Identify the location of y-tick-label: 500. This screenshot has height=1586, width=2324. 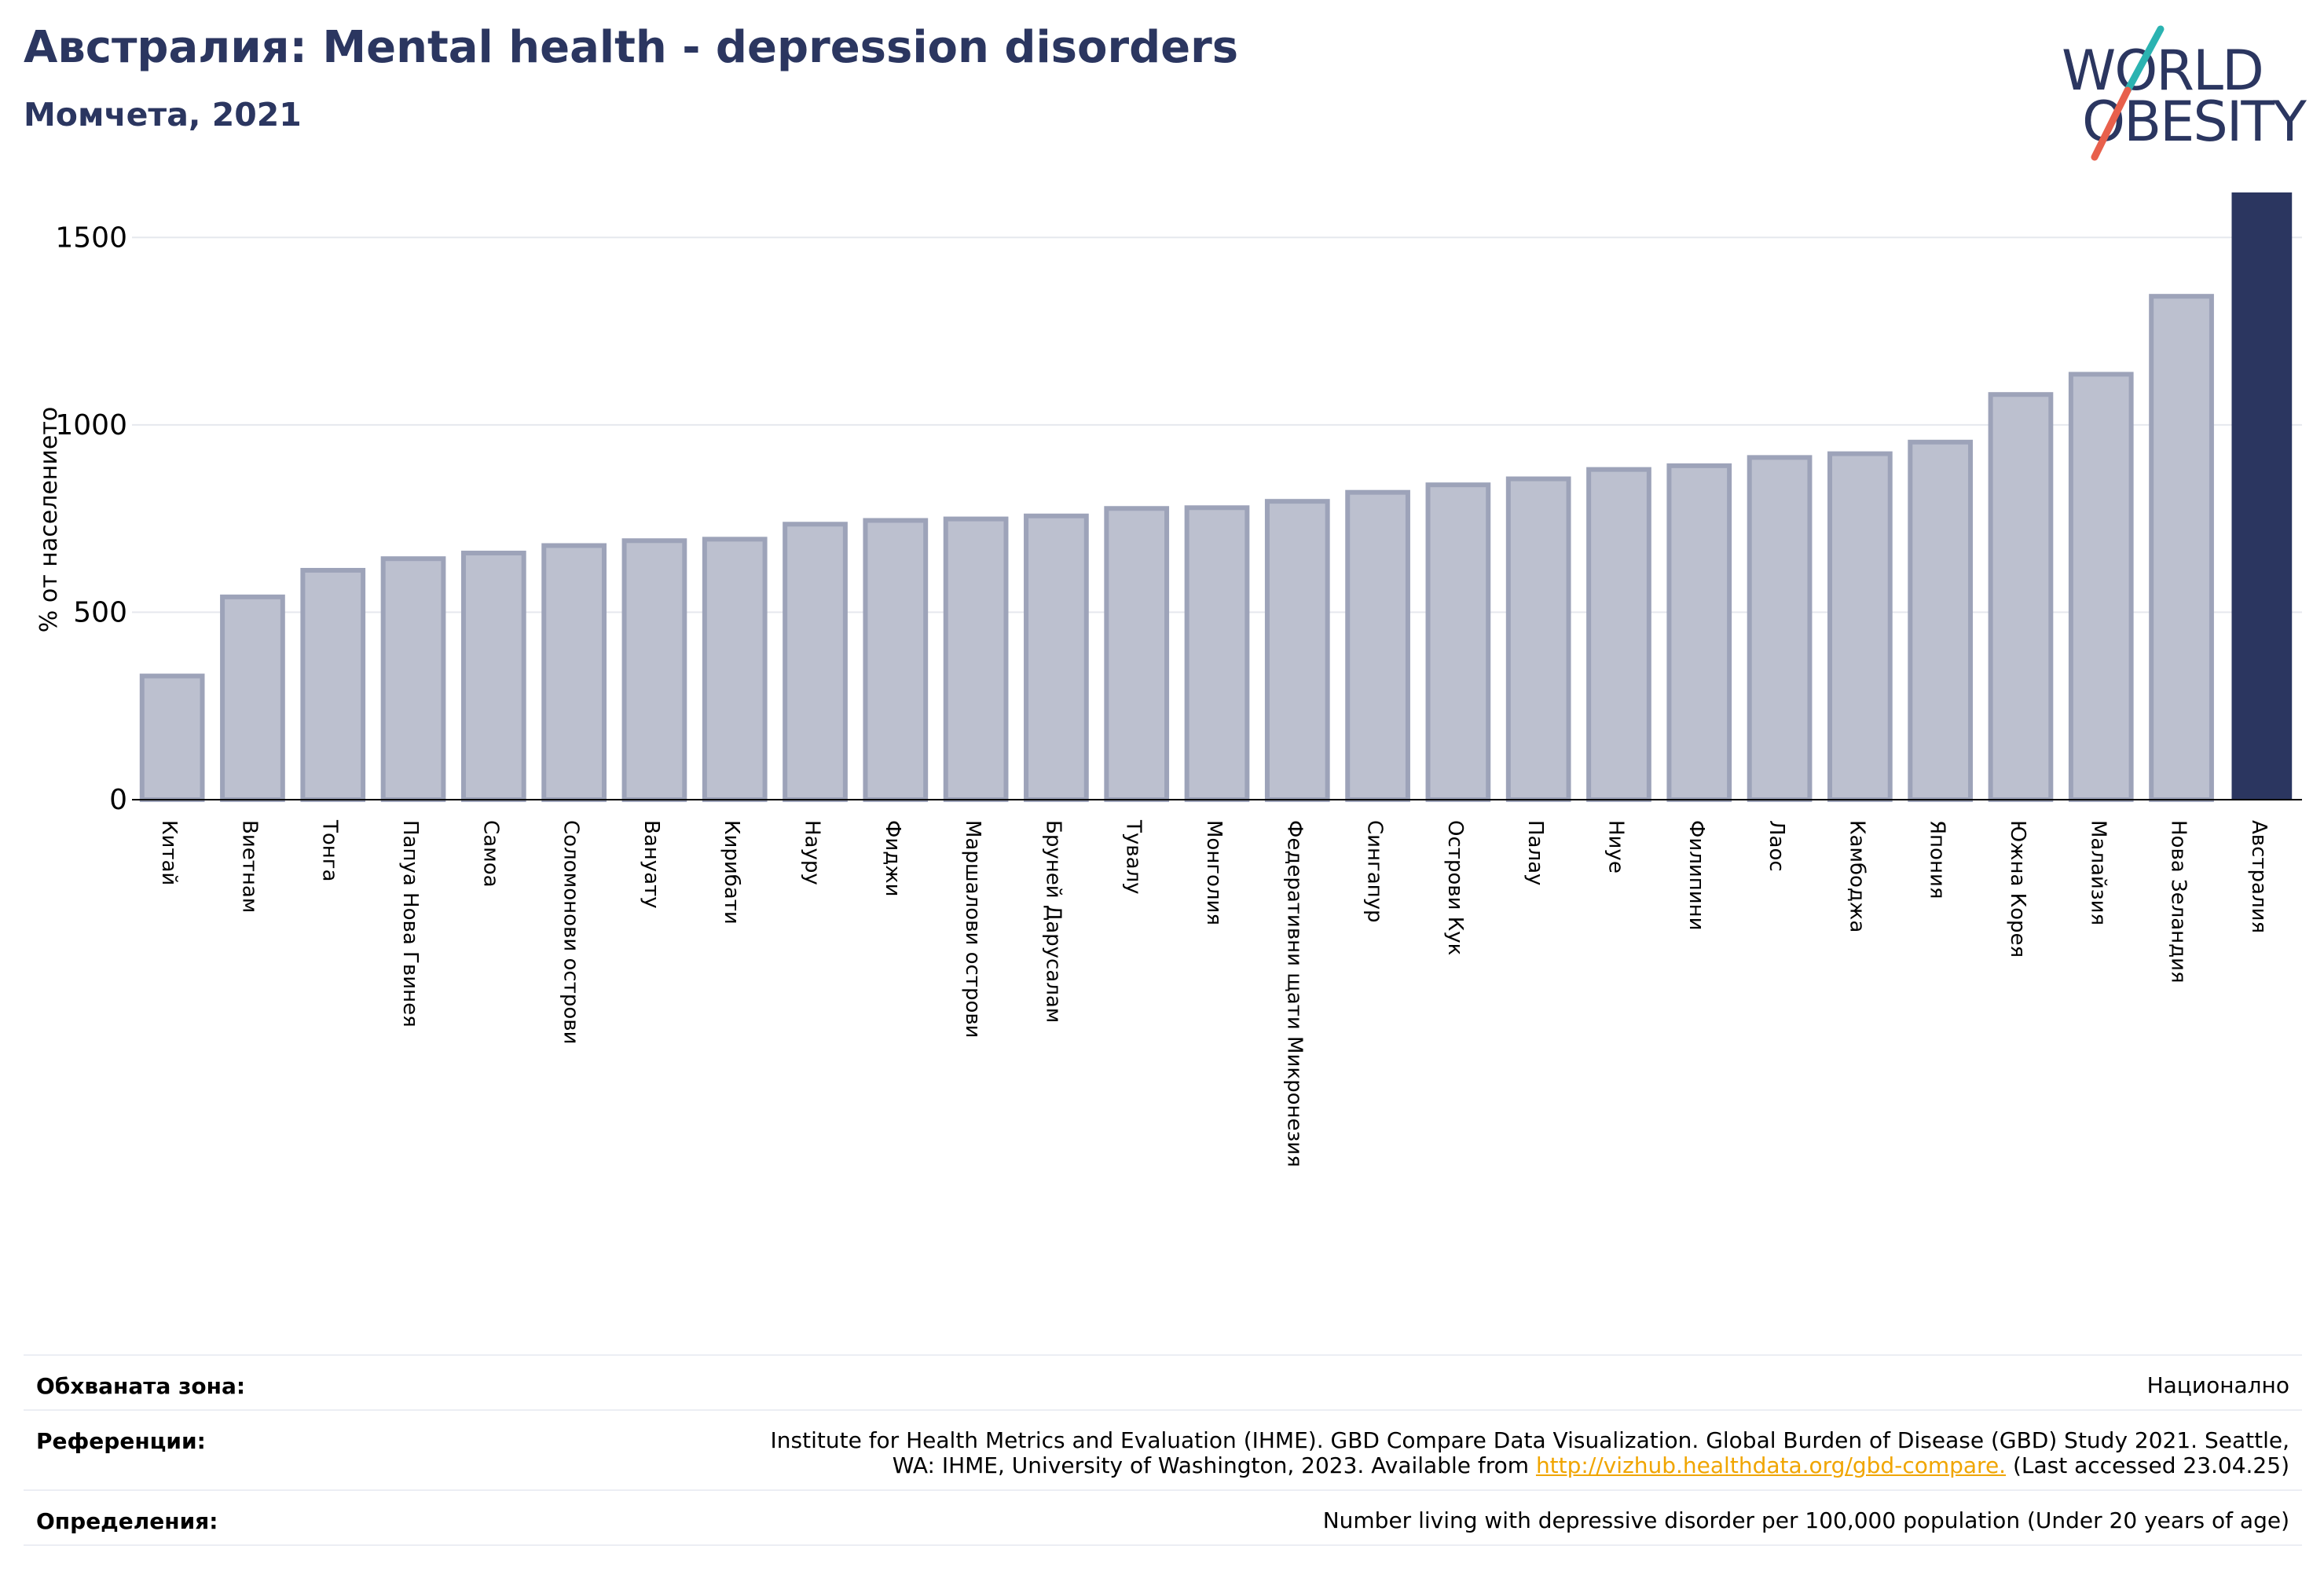
(100, 612).